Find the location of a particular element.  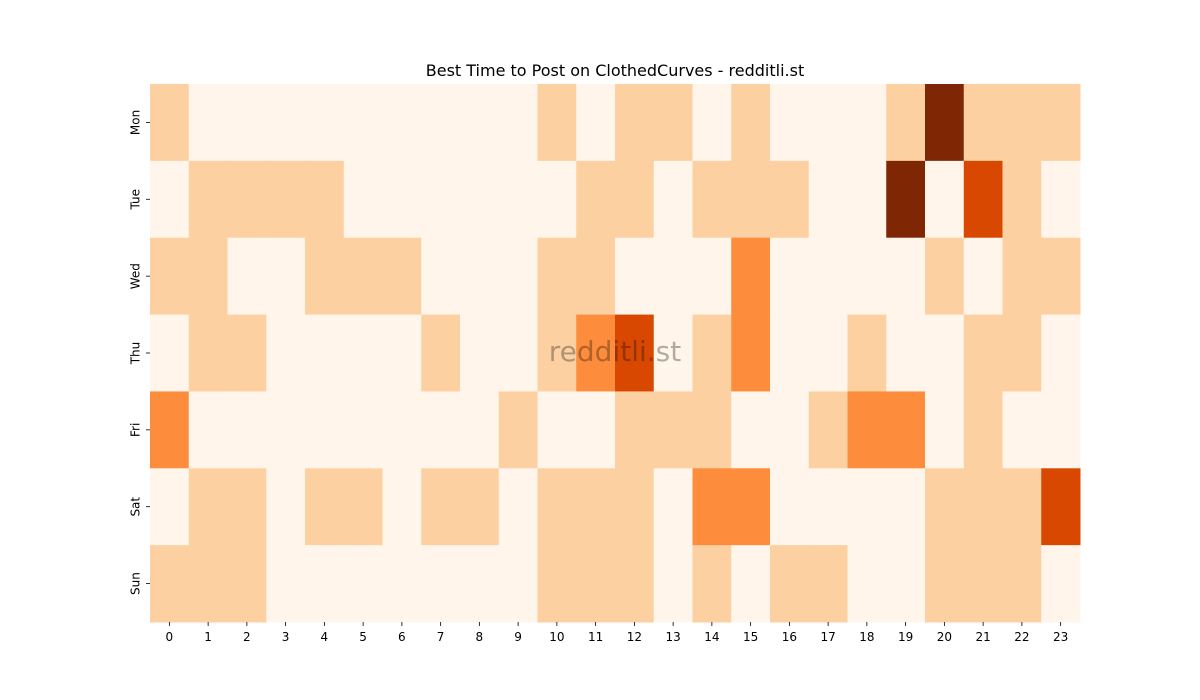

x-tick-label: 21 is located at coordinates (982, 637).